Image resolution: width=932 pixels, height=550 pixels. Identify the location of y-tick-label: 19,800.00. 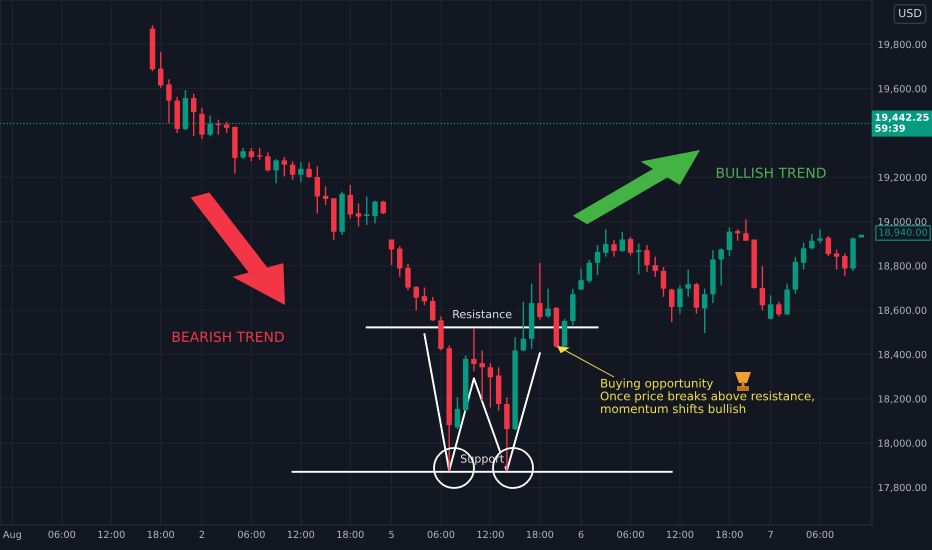
(902, 45).